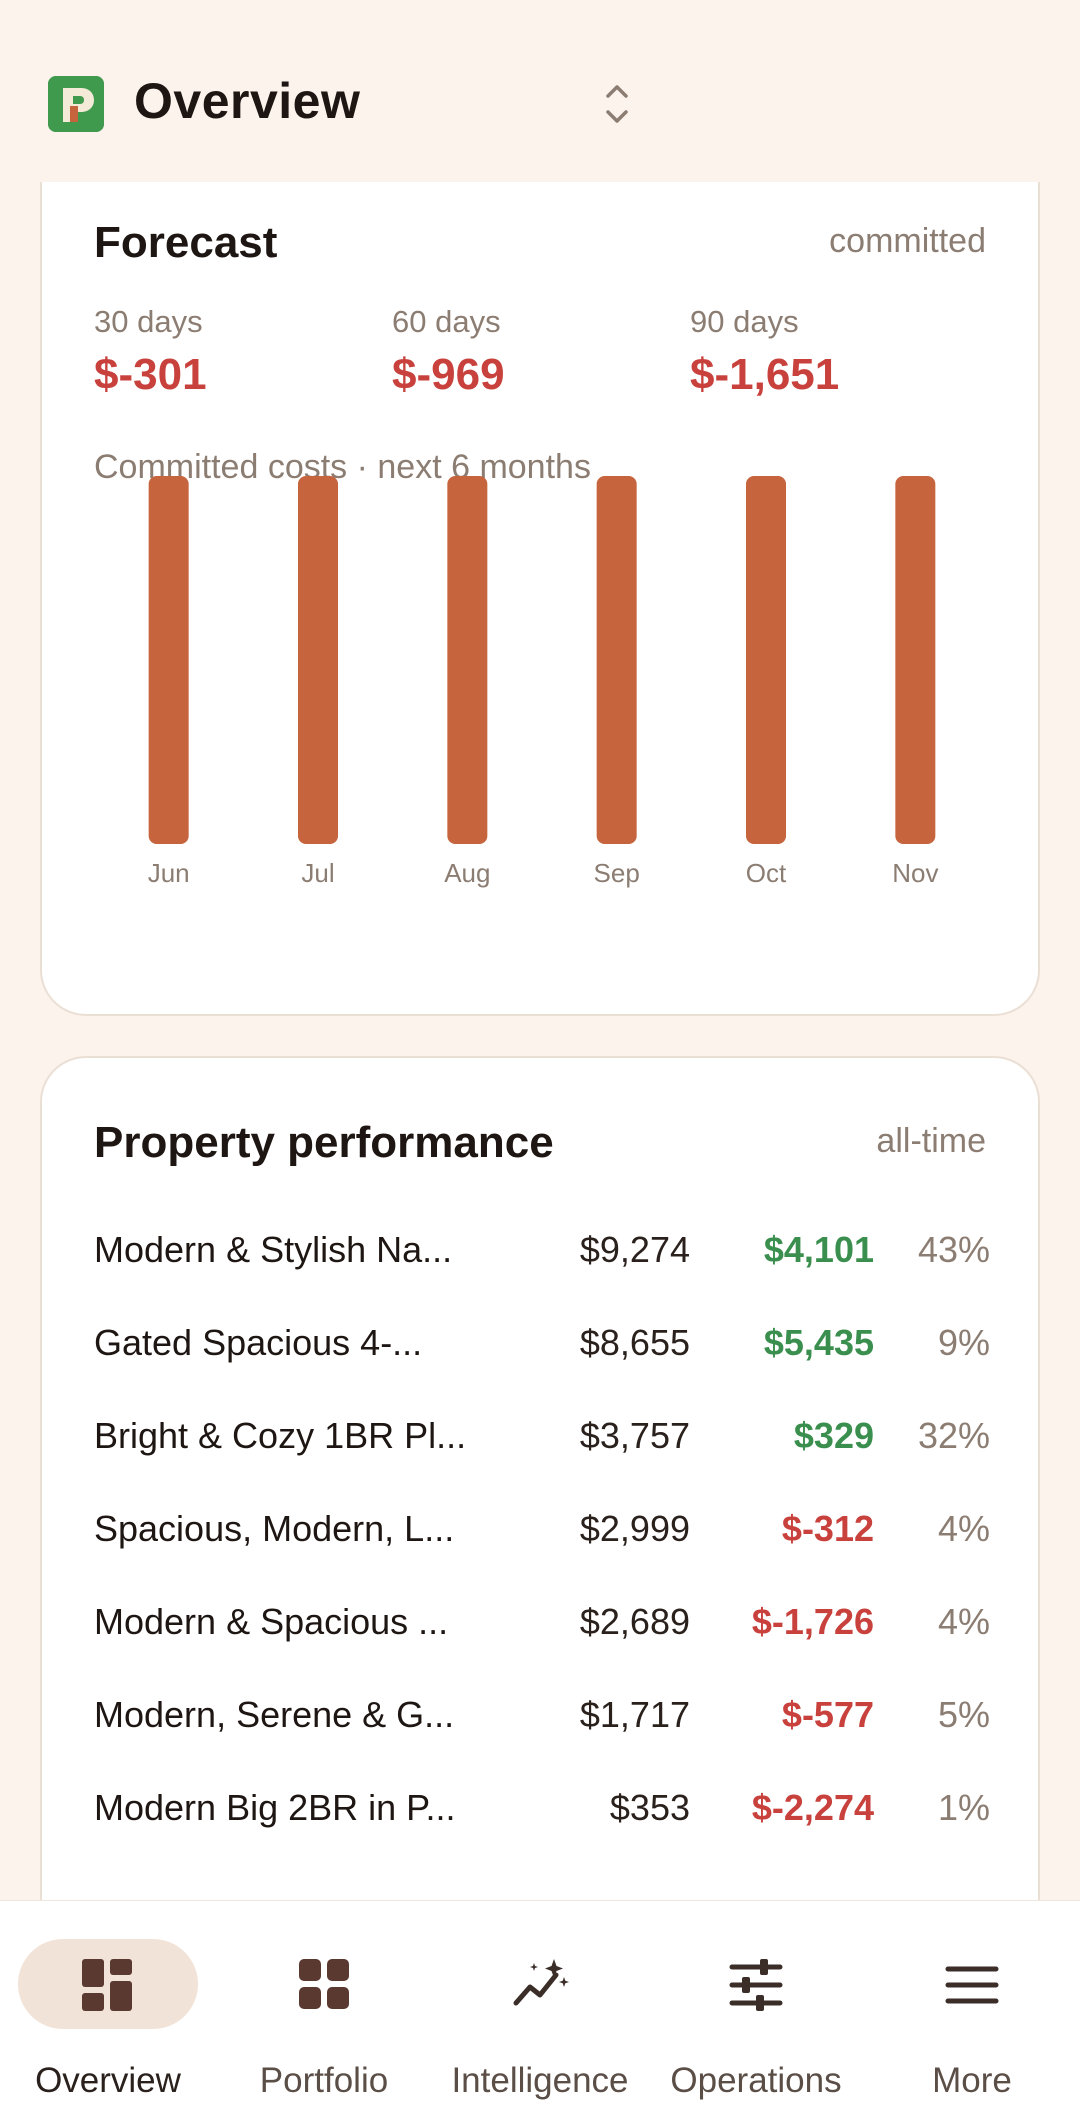  What do you see at coordinates (543, 682) in the screenshot?
I see `committed-costs-chart: Jun Jul Aug Sep Oct Nov` at bounding box center [543, 682].